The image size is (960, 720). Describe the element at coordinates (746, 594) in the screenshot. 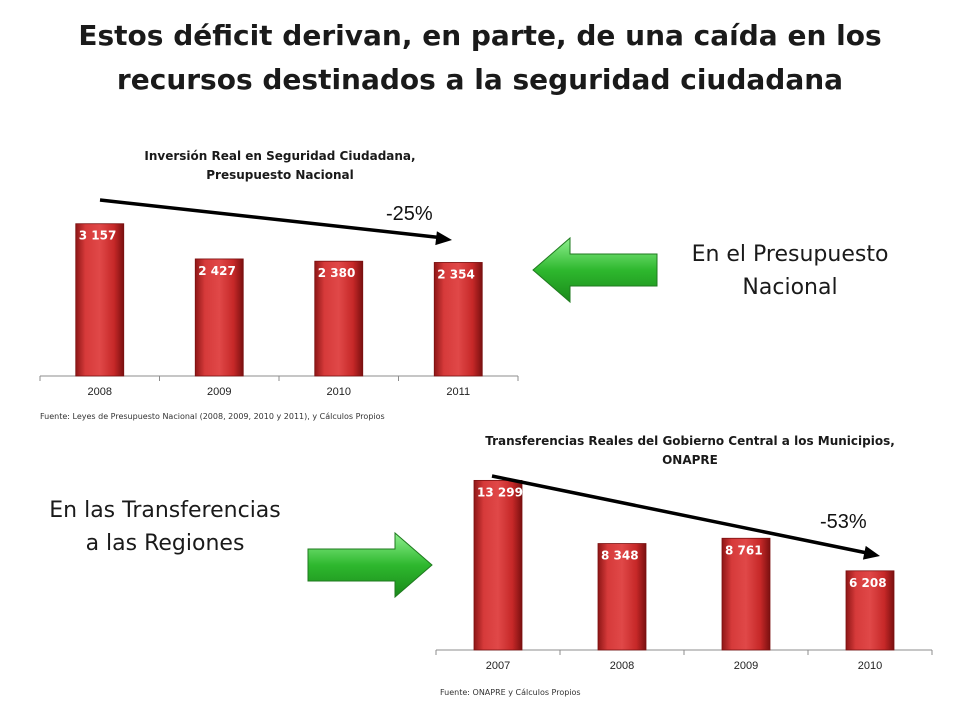

I see `chart2-bar-2009` at that location.